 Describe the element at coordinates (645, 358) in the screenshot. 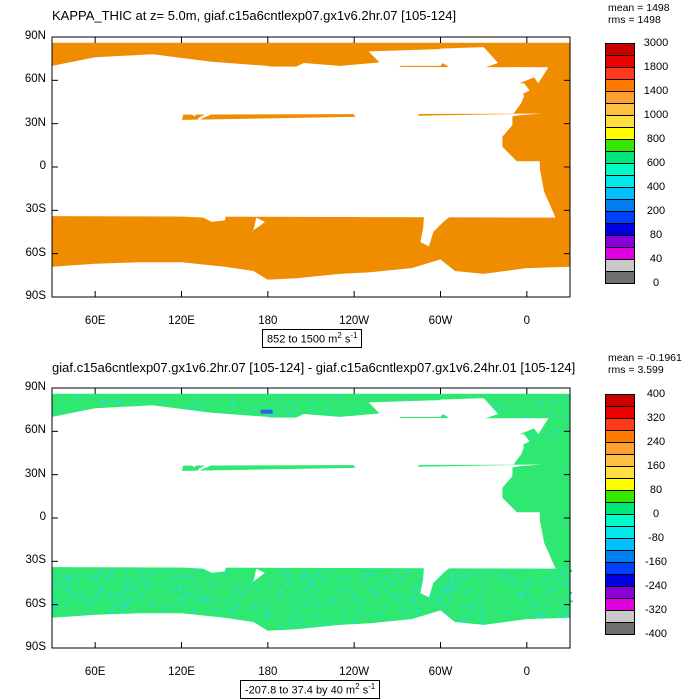

I see `panel2-mean: mean = -0.1961` at that location.